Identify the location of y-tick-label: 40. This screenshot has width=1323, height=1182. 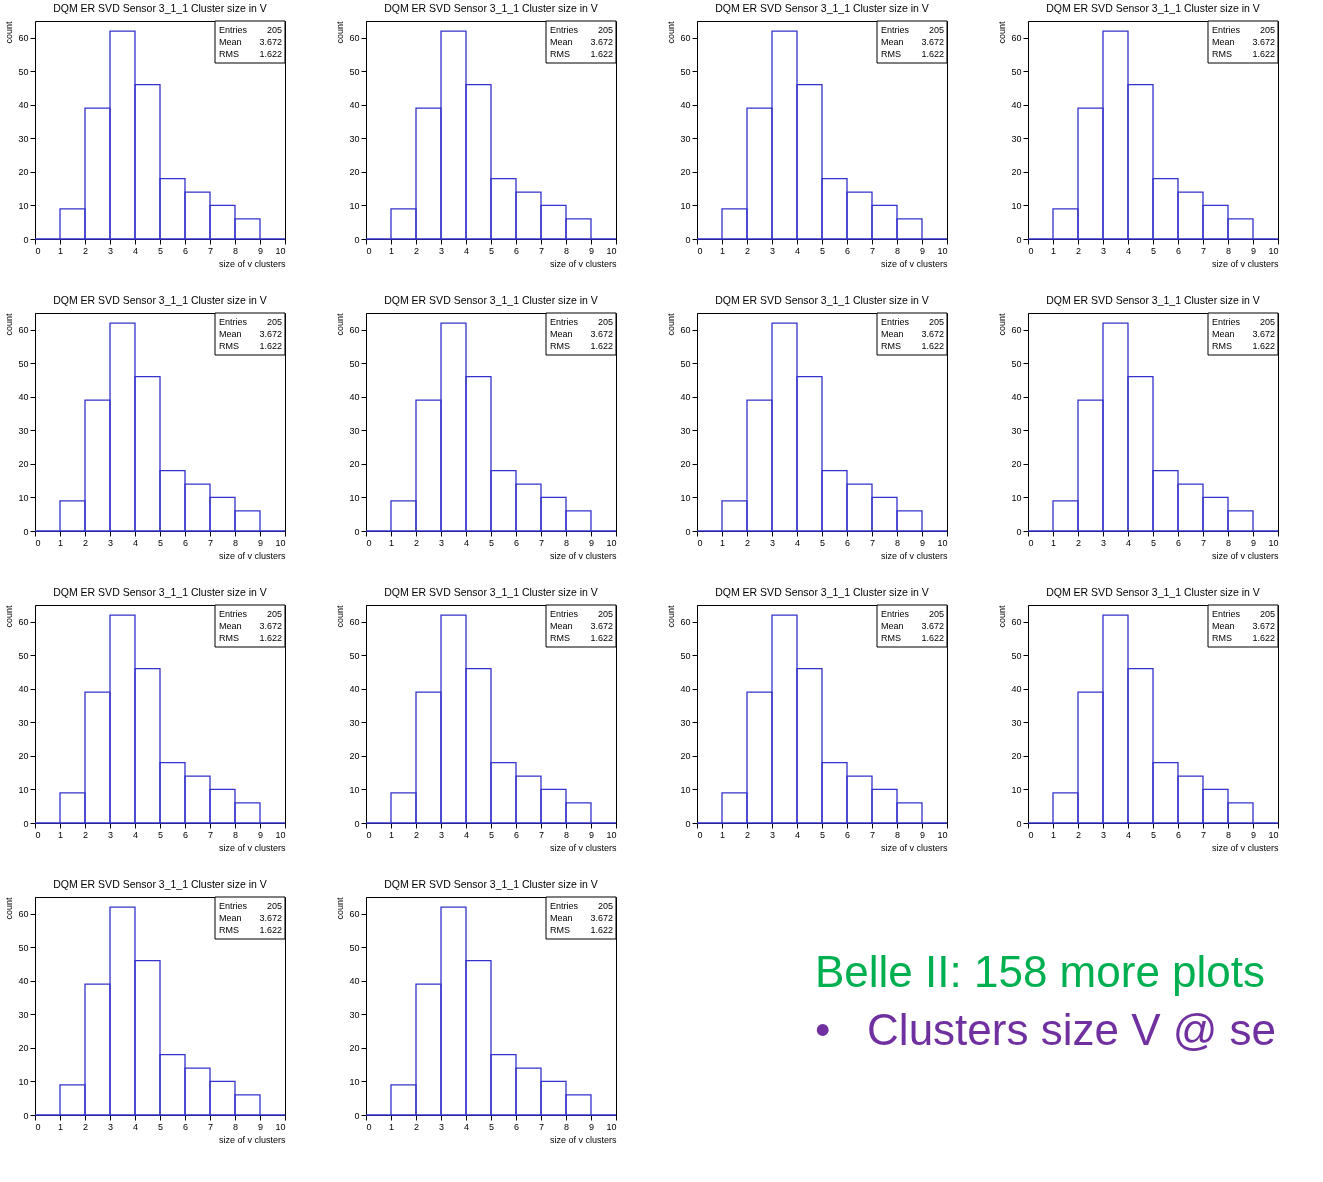
(23, 105).